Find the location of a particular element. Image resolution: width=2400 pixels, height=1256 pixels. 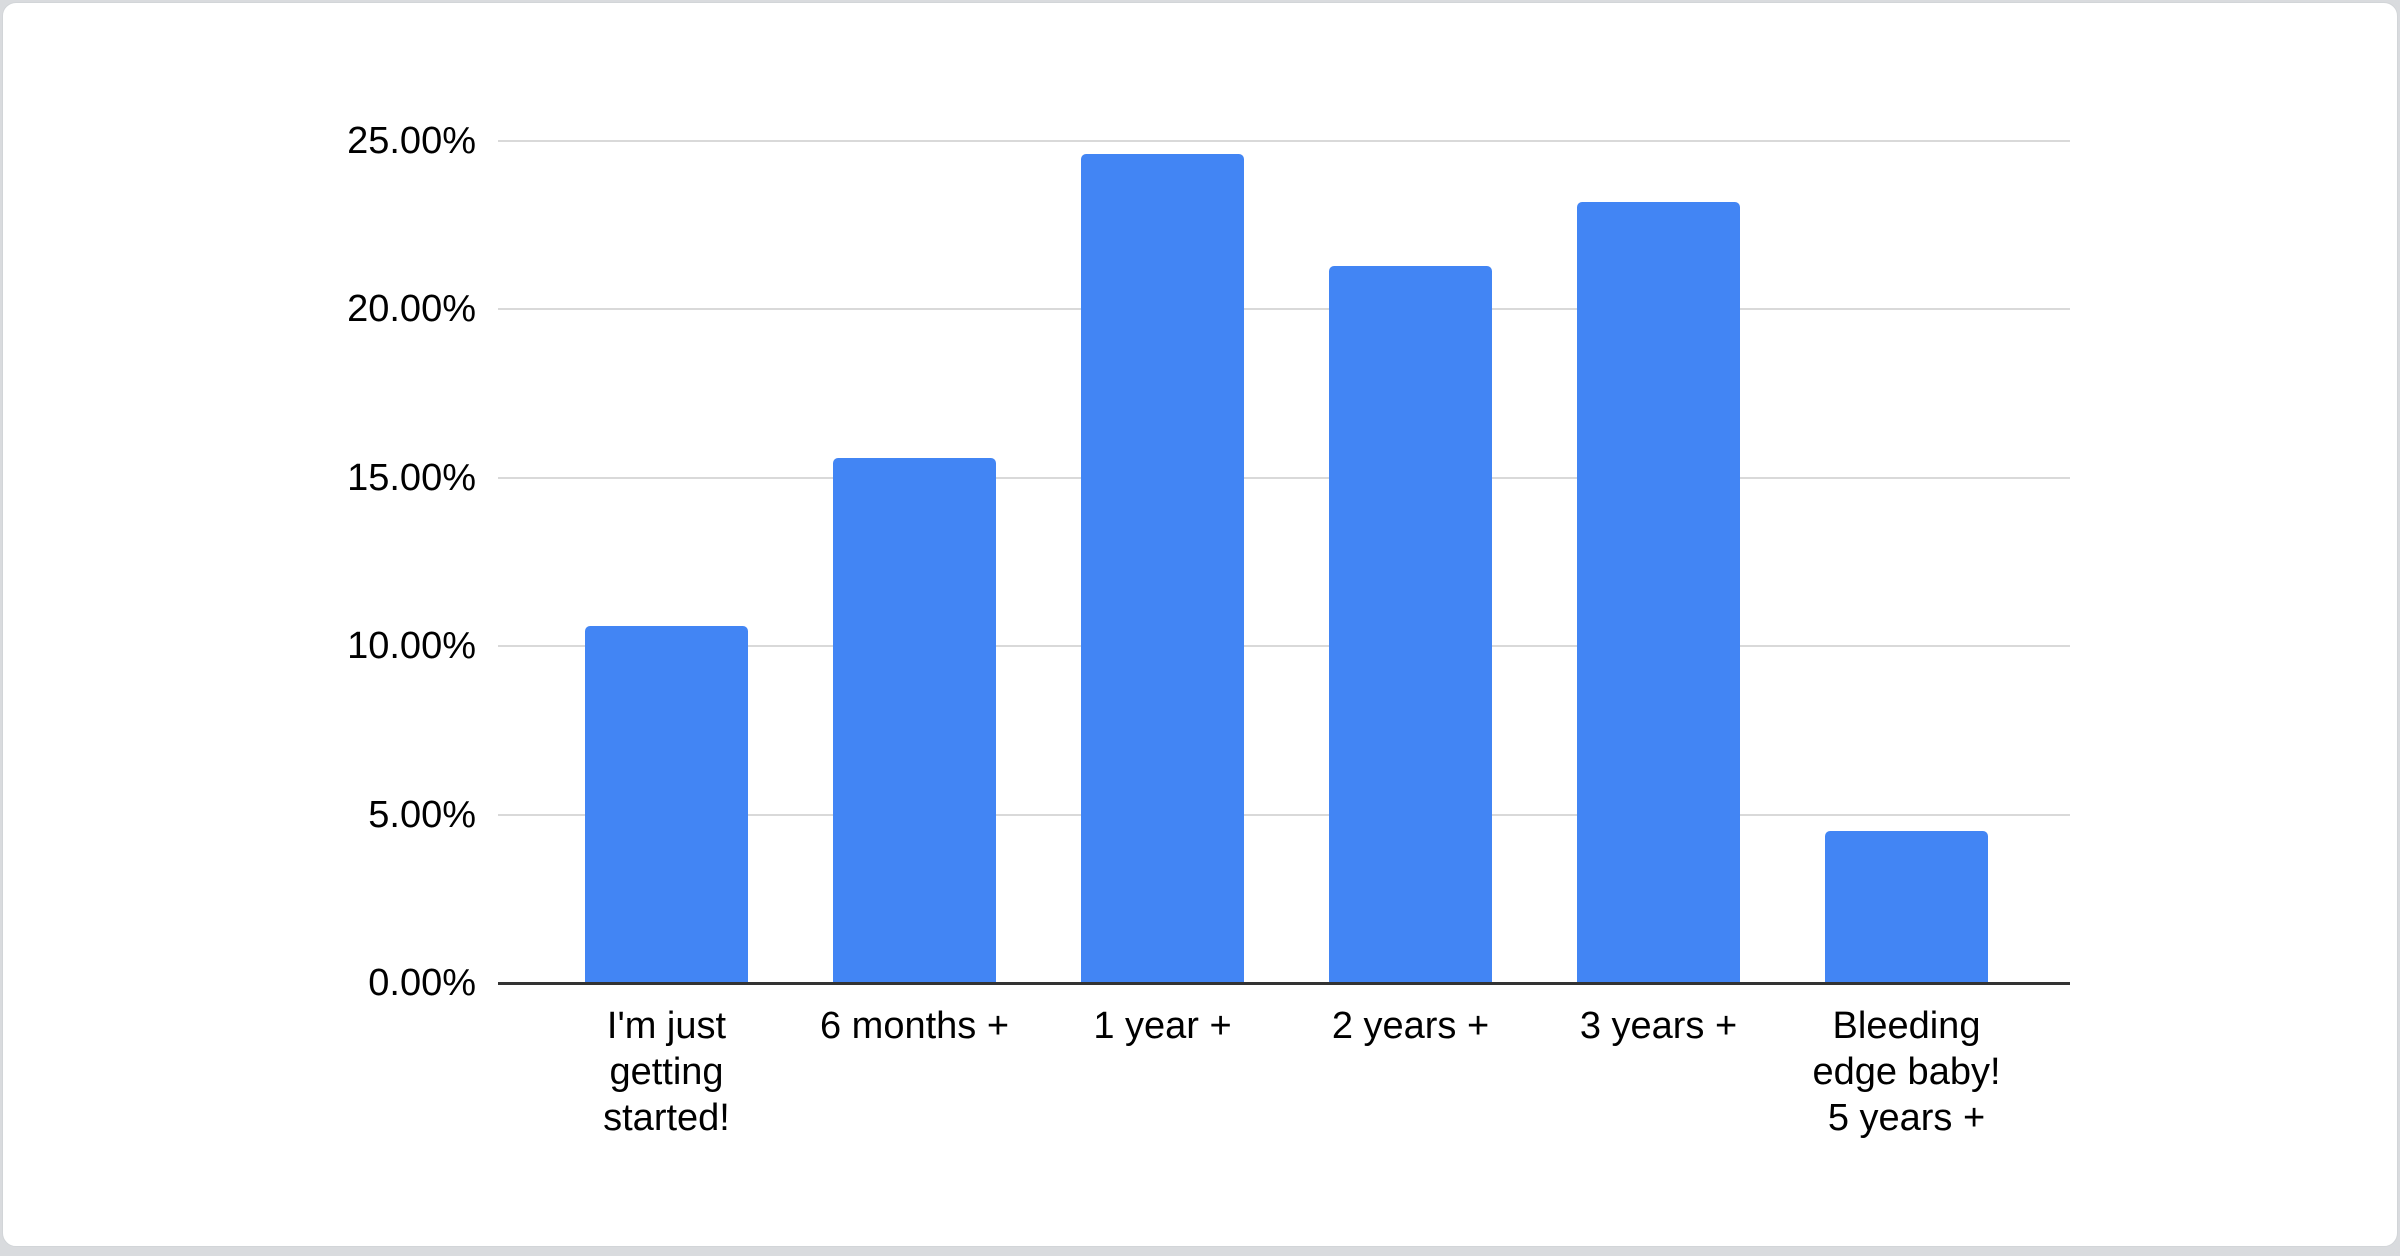

x-category-label: Bleeding edge baby! 5 years + is located at coordinates (1906, 1072).